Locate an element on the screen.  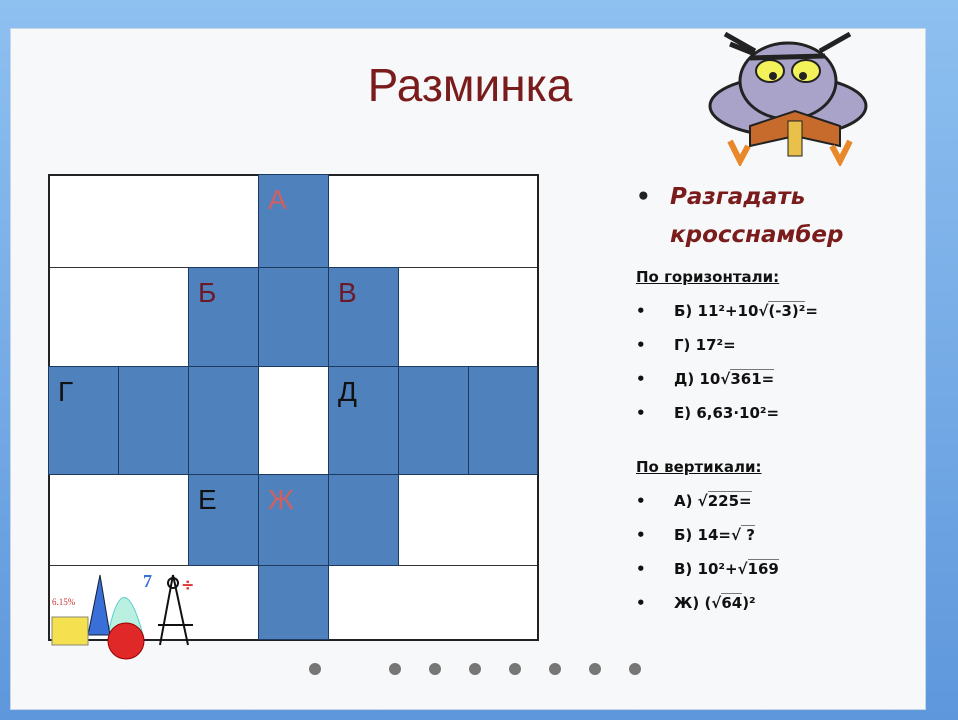
cell-label: В is located at coordinates (347, 292).